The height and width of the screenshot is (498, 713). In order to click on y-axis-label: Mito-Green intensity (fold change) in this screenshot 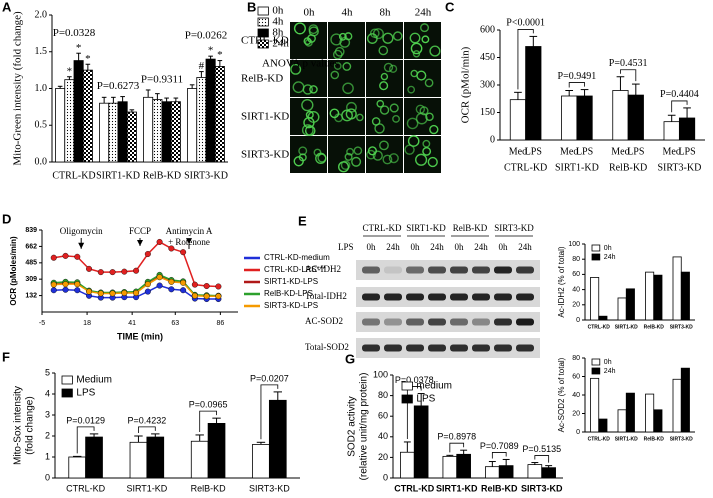, I will do `click(18, 88)`.